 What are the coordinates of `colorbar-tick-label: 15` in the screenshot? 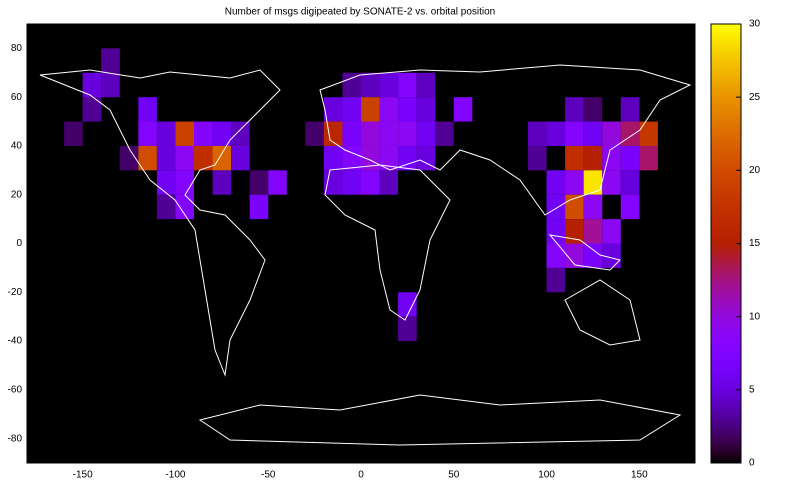 It's located at (755, 243).